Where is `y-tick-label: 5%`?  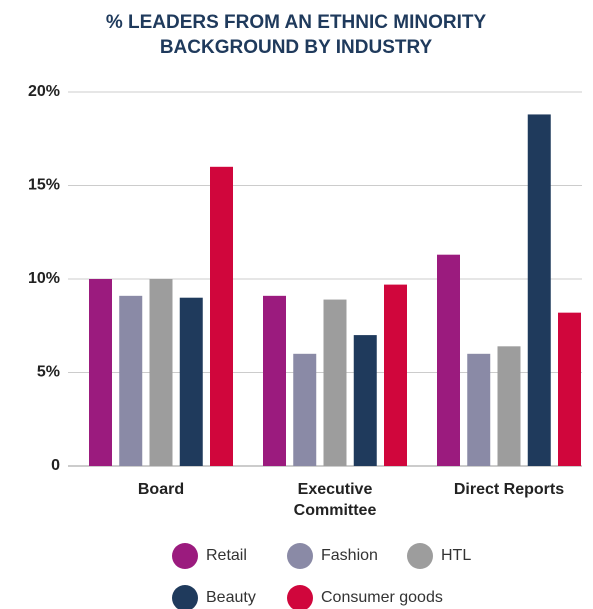
y-tick-label: 5% is located at coordinates (48, 372).